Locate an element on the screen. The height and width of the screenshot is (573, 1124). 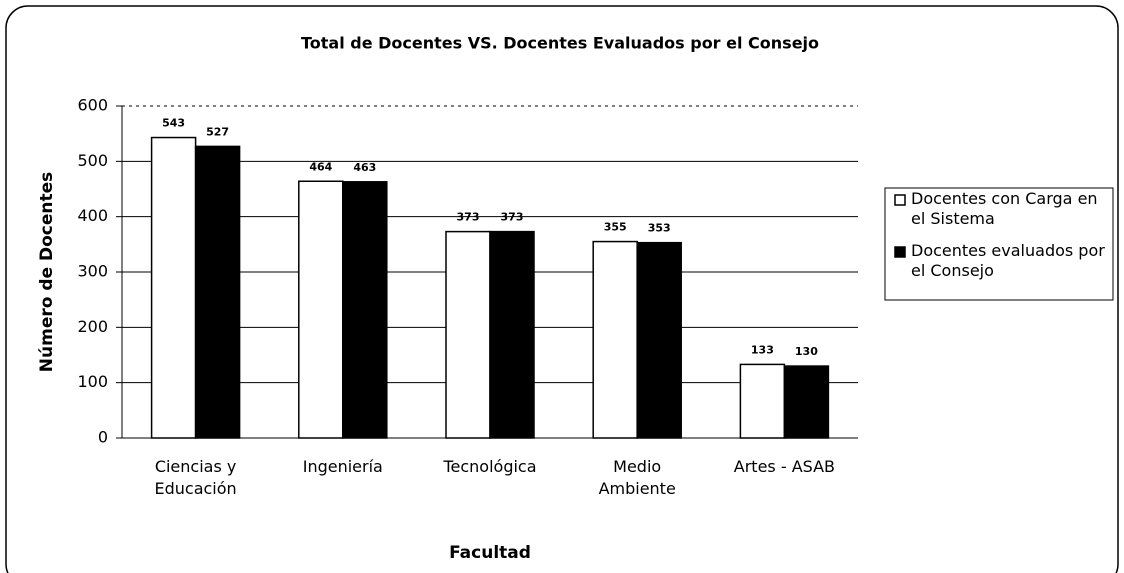
x-tick-label: Ciencias y Educación is located at coordinates (195, 477).